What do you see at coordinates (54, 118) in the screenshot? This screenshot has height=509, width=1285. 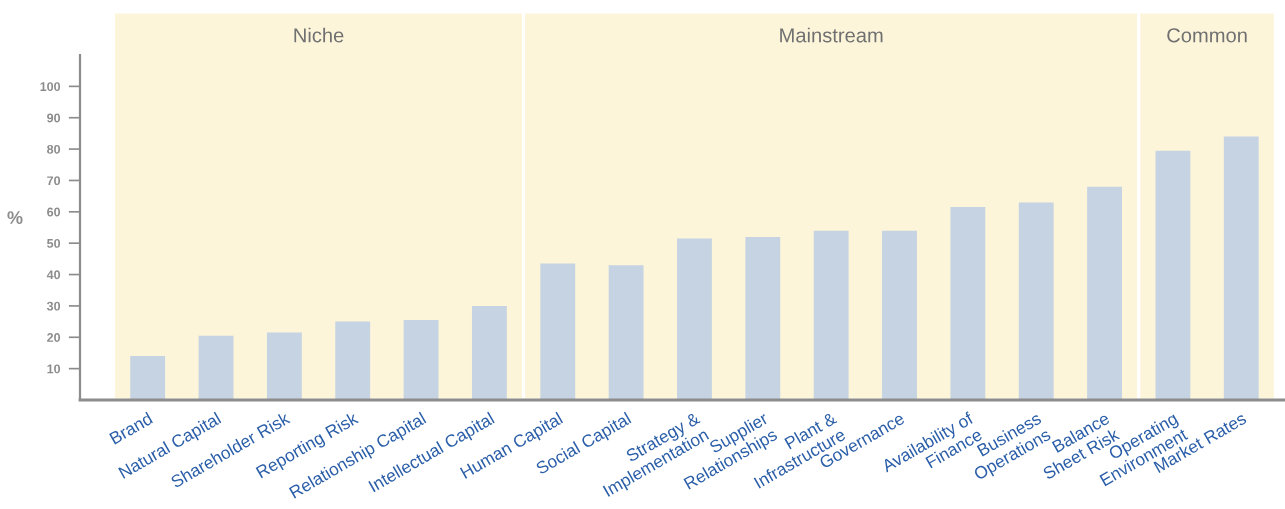 I see `y-tick-label: 90` at bounding box center [54, 118].